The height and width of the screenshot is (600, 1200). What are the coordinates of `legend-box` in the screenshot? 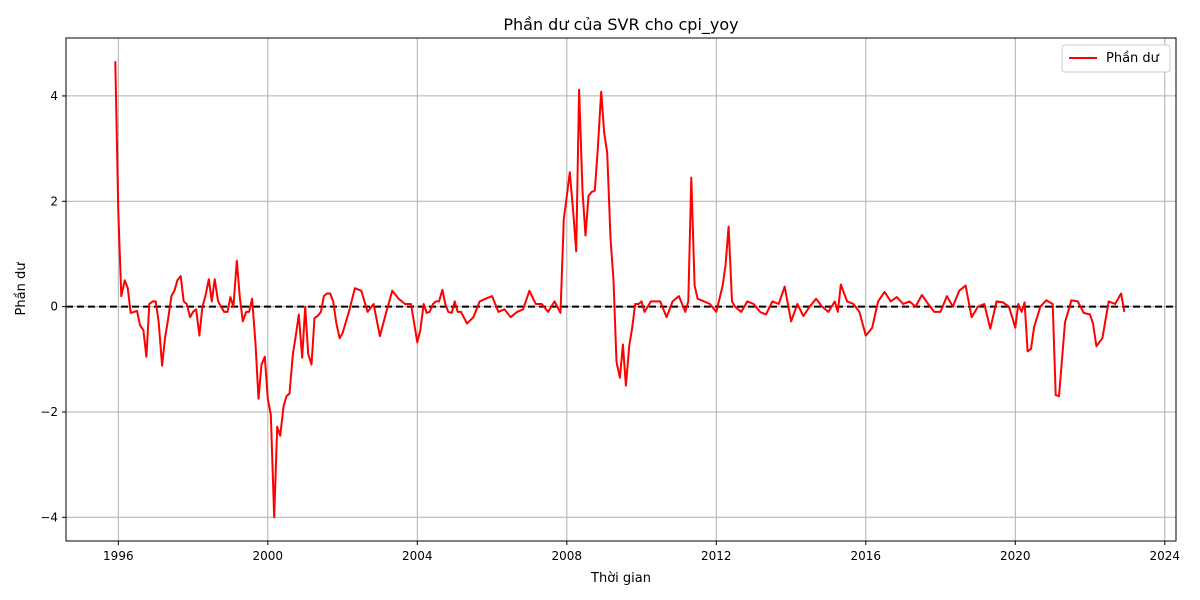 It's located at (1116, 58).